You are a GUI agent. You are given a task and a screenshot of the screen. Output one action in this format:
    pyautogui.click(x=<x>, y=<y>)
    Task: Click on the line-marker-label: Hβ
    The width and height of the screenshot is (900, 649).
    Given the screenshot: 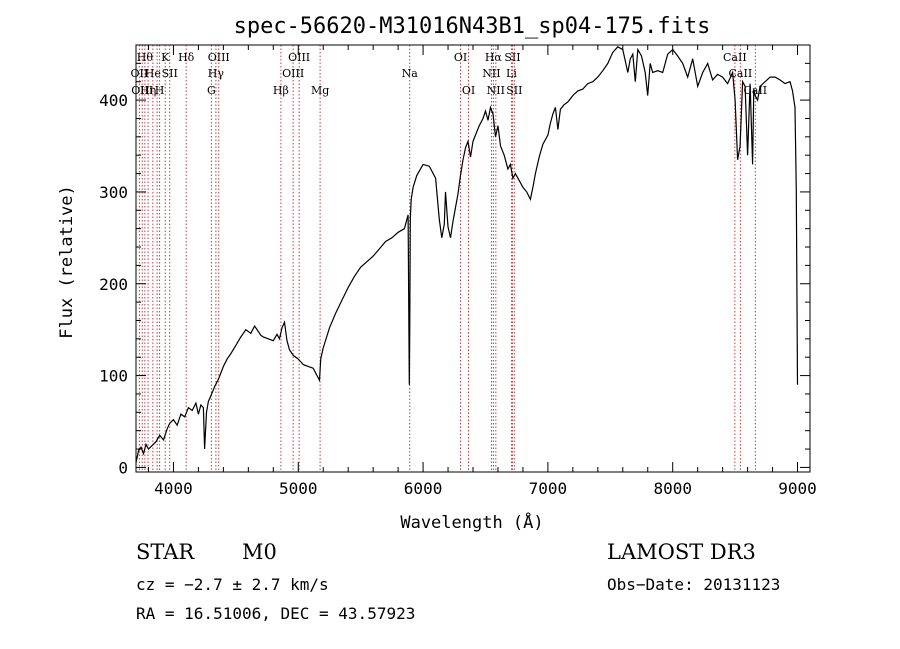 What is the action you would take?
    pyautogui.click(x=281, y=90)
    